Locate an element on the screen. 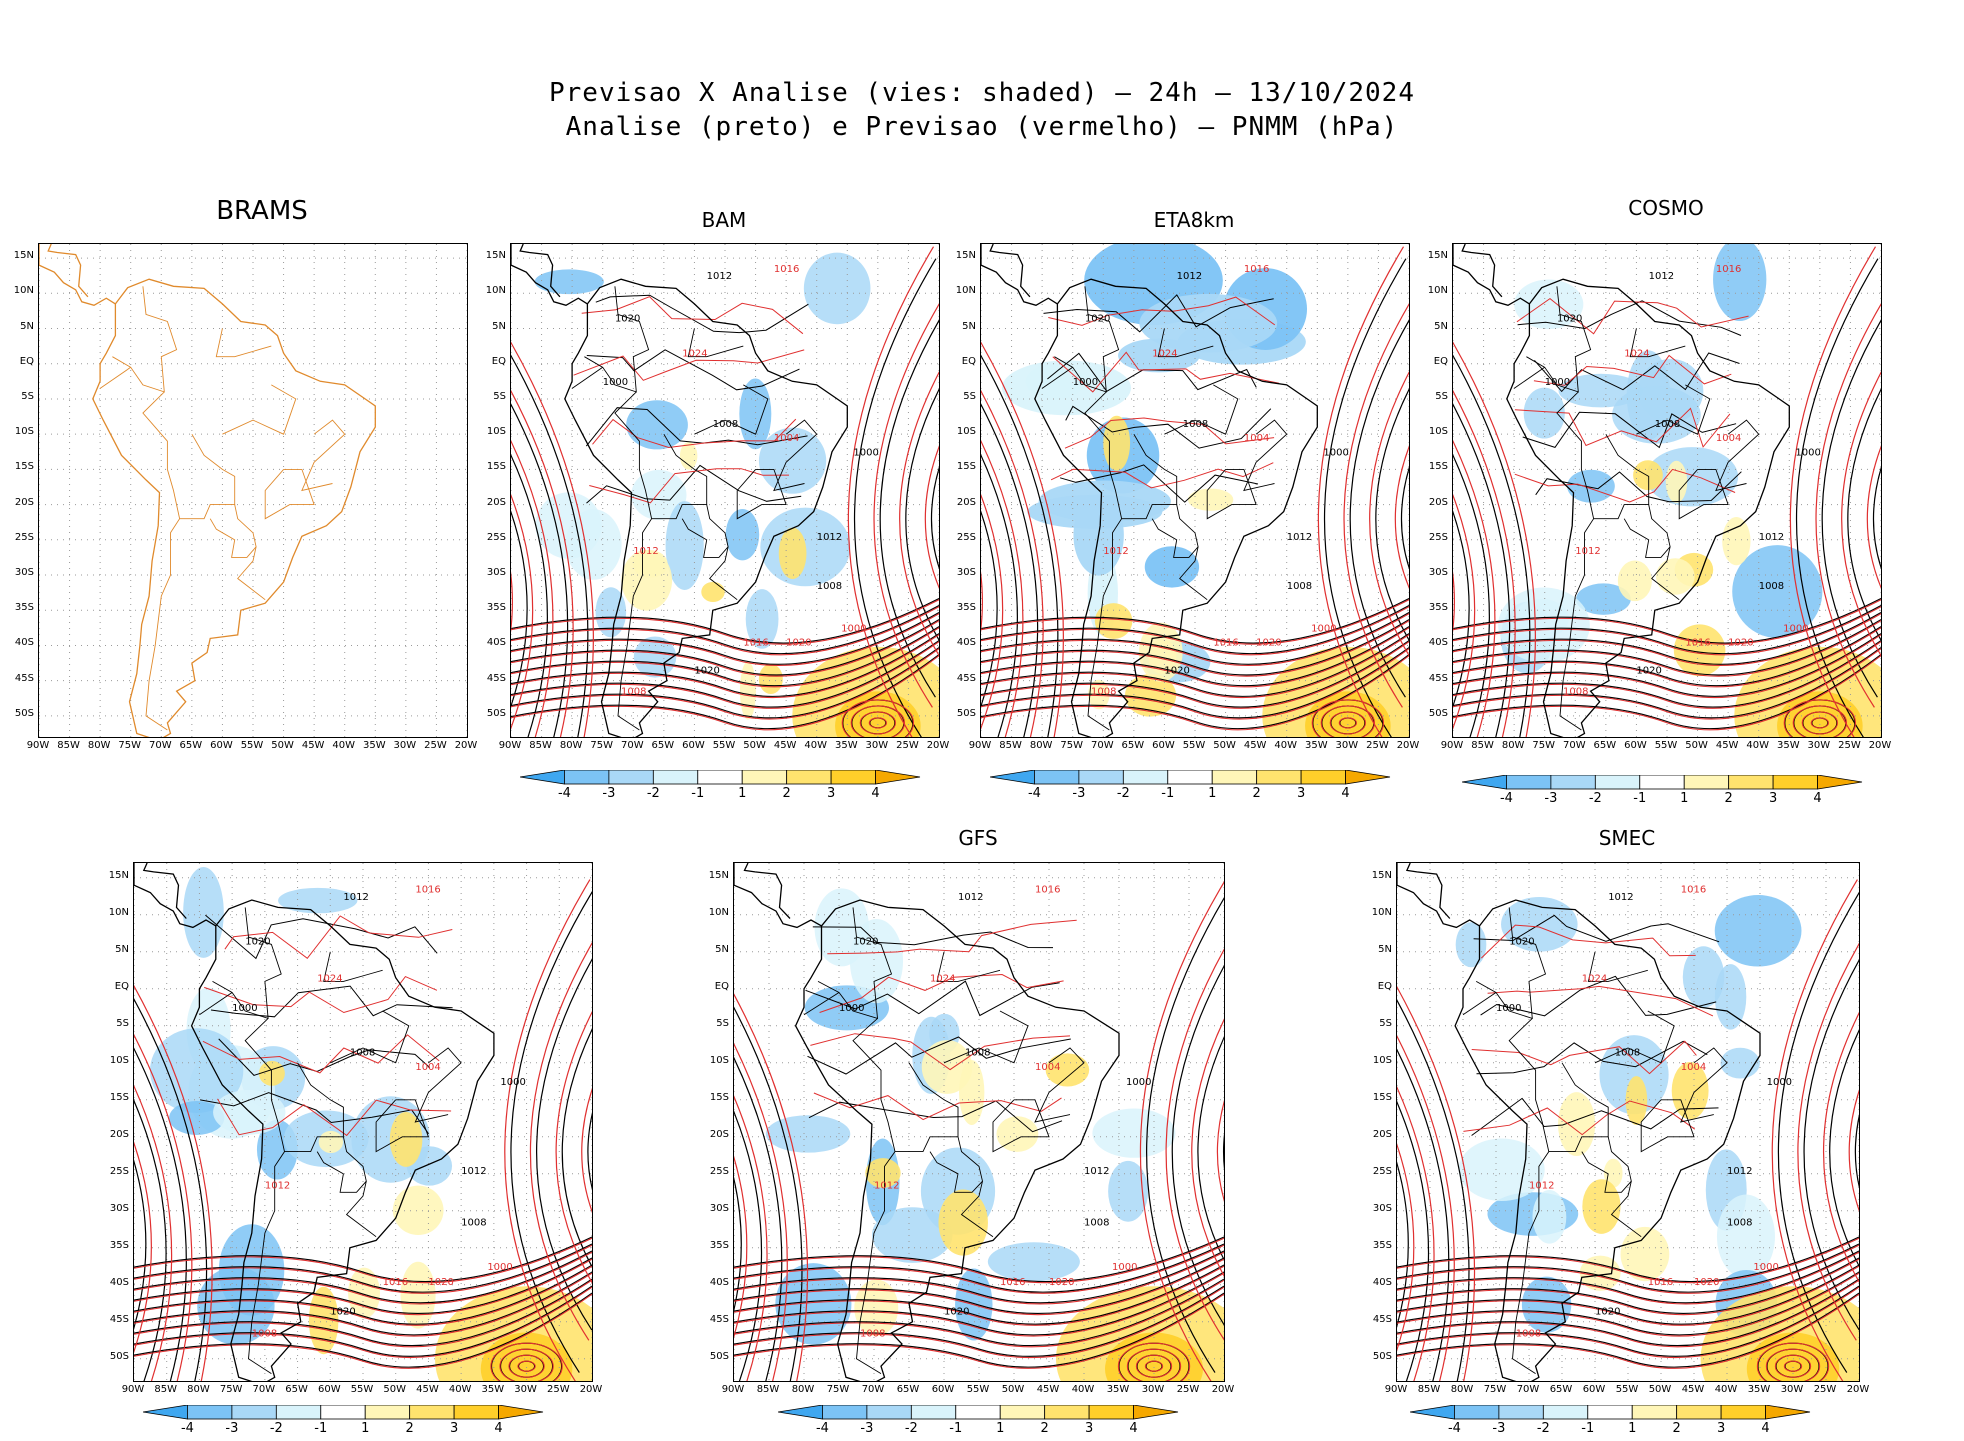 This screenshot has height=1441, width=1964. colorbar-tick-label: -4 is located at coordinates (1506, 798).